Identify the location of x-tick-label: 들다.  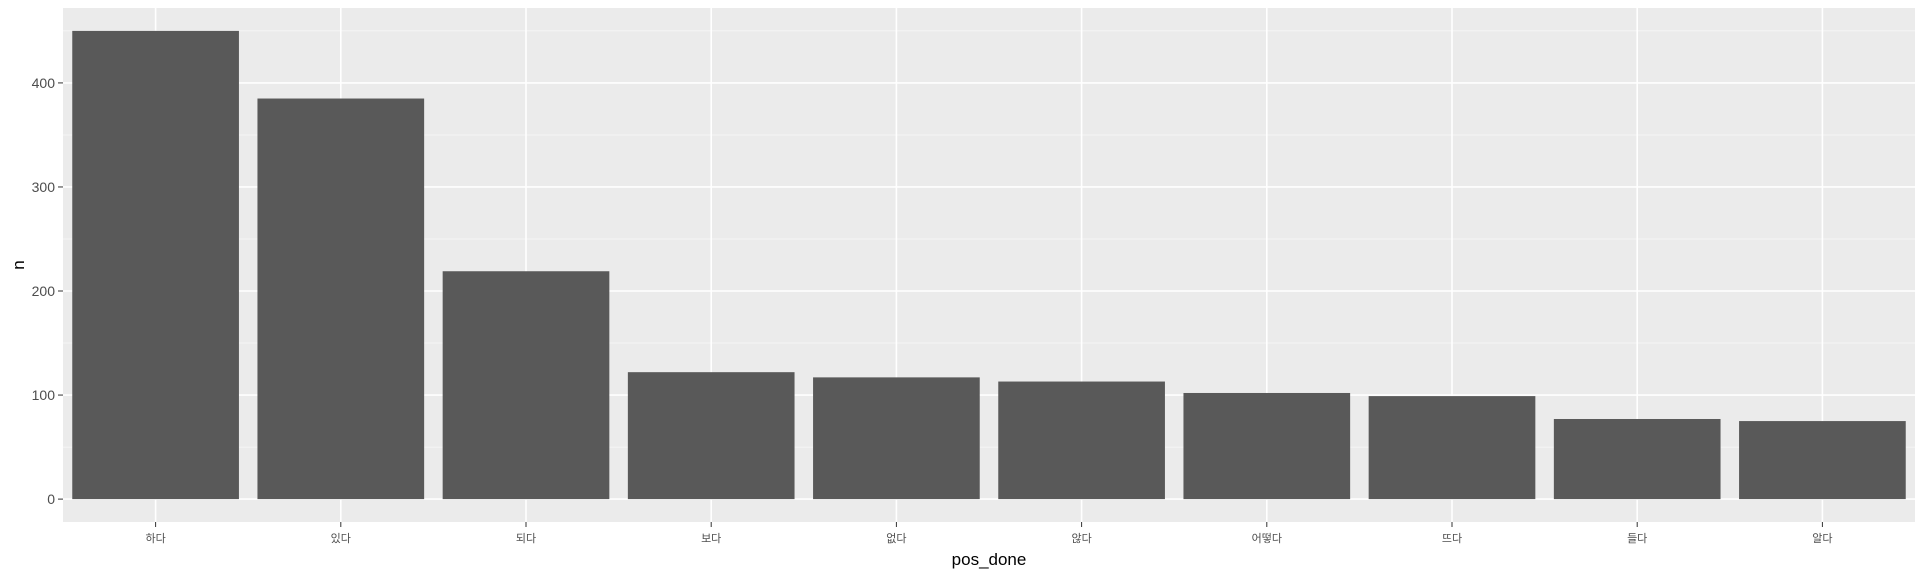
(1637, 538).